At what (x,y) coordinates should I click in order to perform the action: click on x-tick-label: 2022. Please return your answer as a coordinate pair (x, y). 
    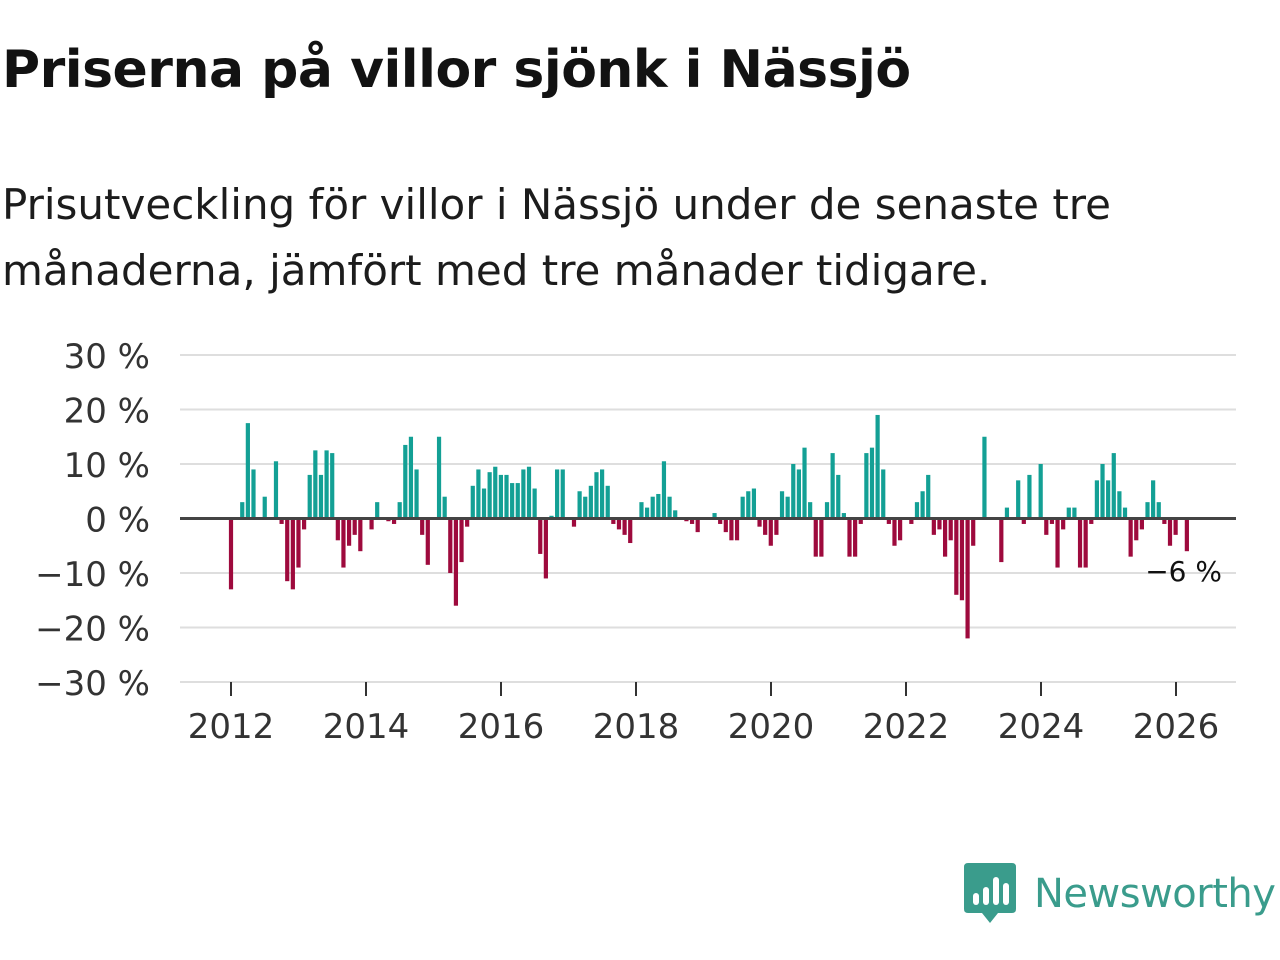
    Looking at the image, I should click on (906, 727).